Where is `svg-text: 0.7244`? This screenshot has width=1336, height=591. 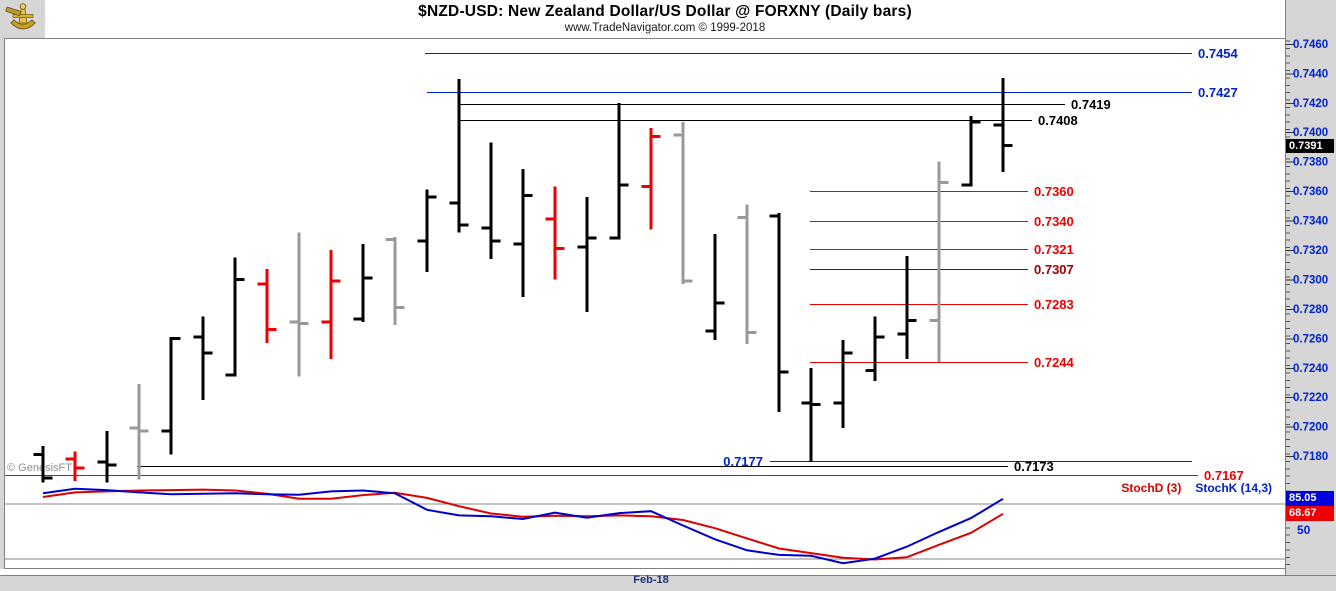
svg-text: 0.7244 is located at coordinates (1054, 362).